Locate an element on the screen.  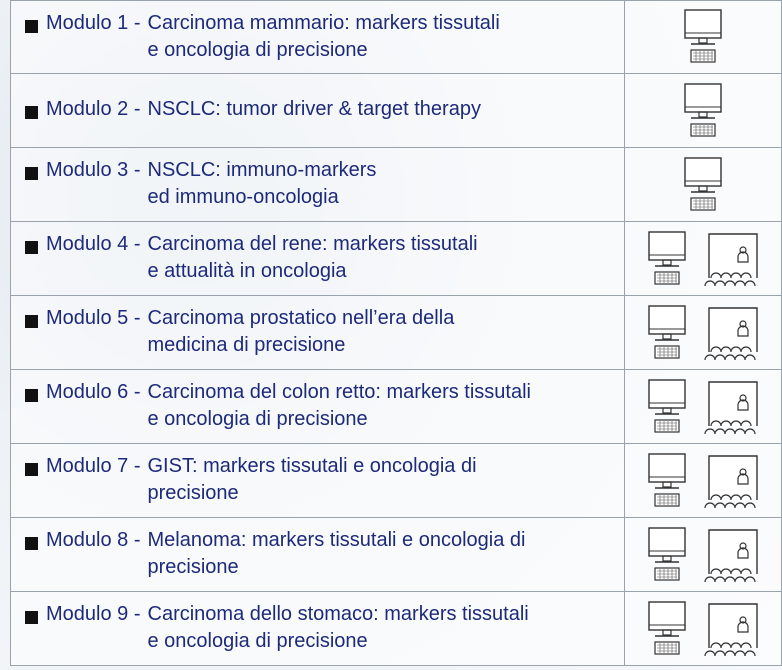
title-line: medicina di precisione is located at coordinates (246, 345).